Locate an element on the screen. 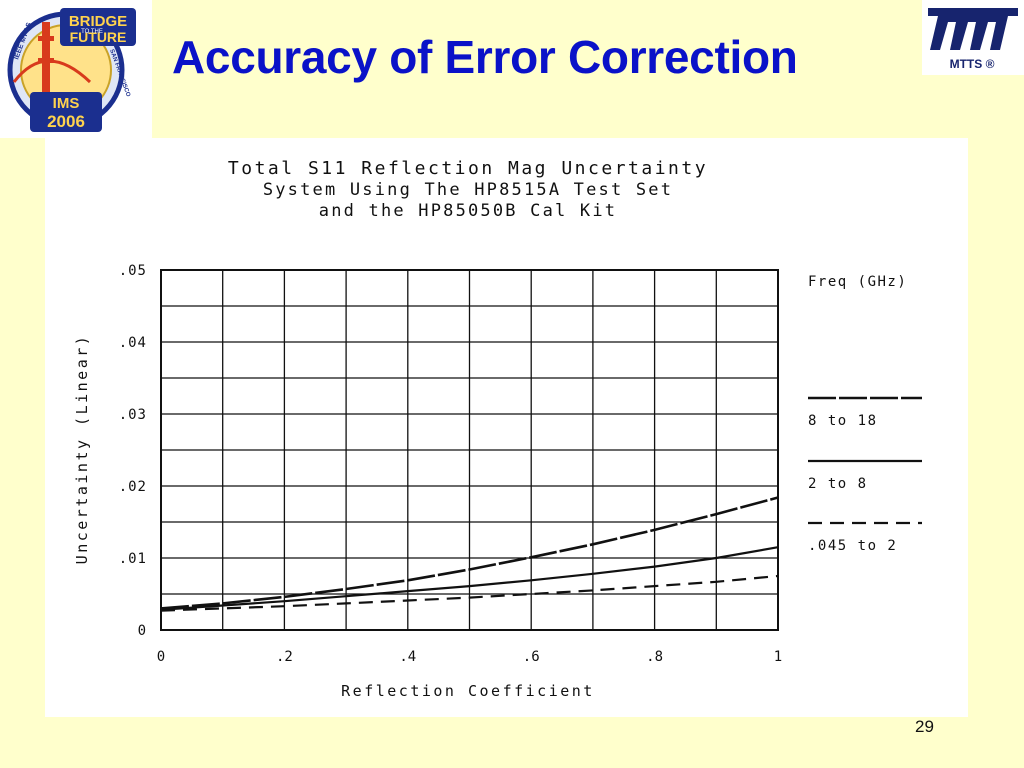  page-title: Accuracy of Error Correction is located at coordinates (485, 57).